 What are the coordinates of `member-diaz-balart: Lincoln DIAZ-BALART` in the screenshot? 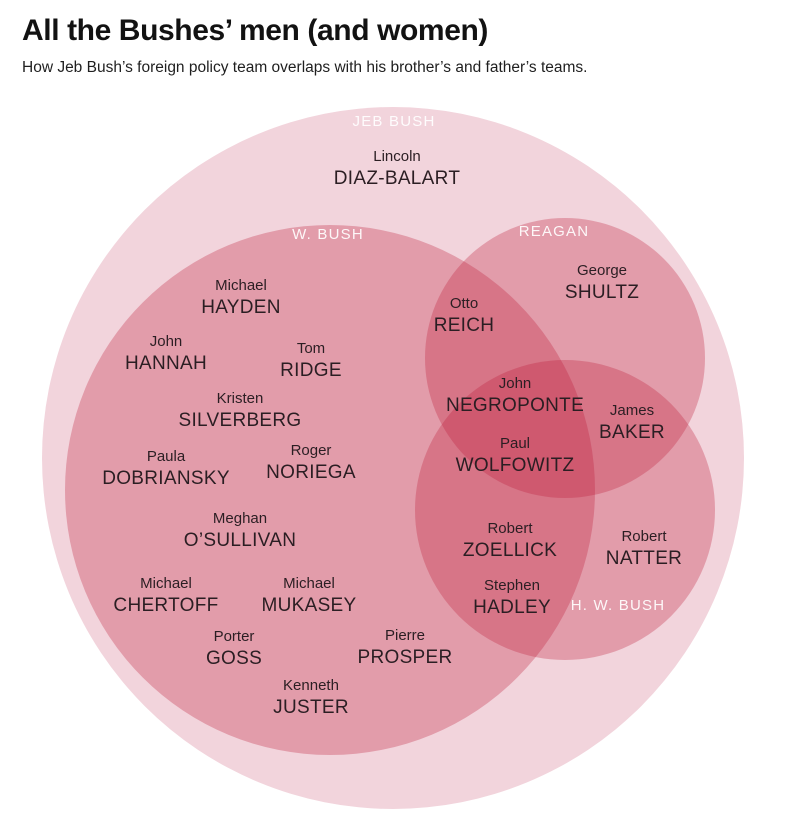 It's located at (397, 168).